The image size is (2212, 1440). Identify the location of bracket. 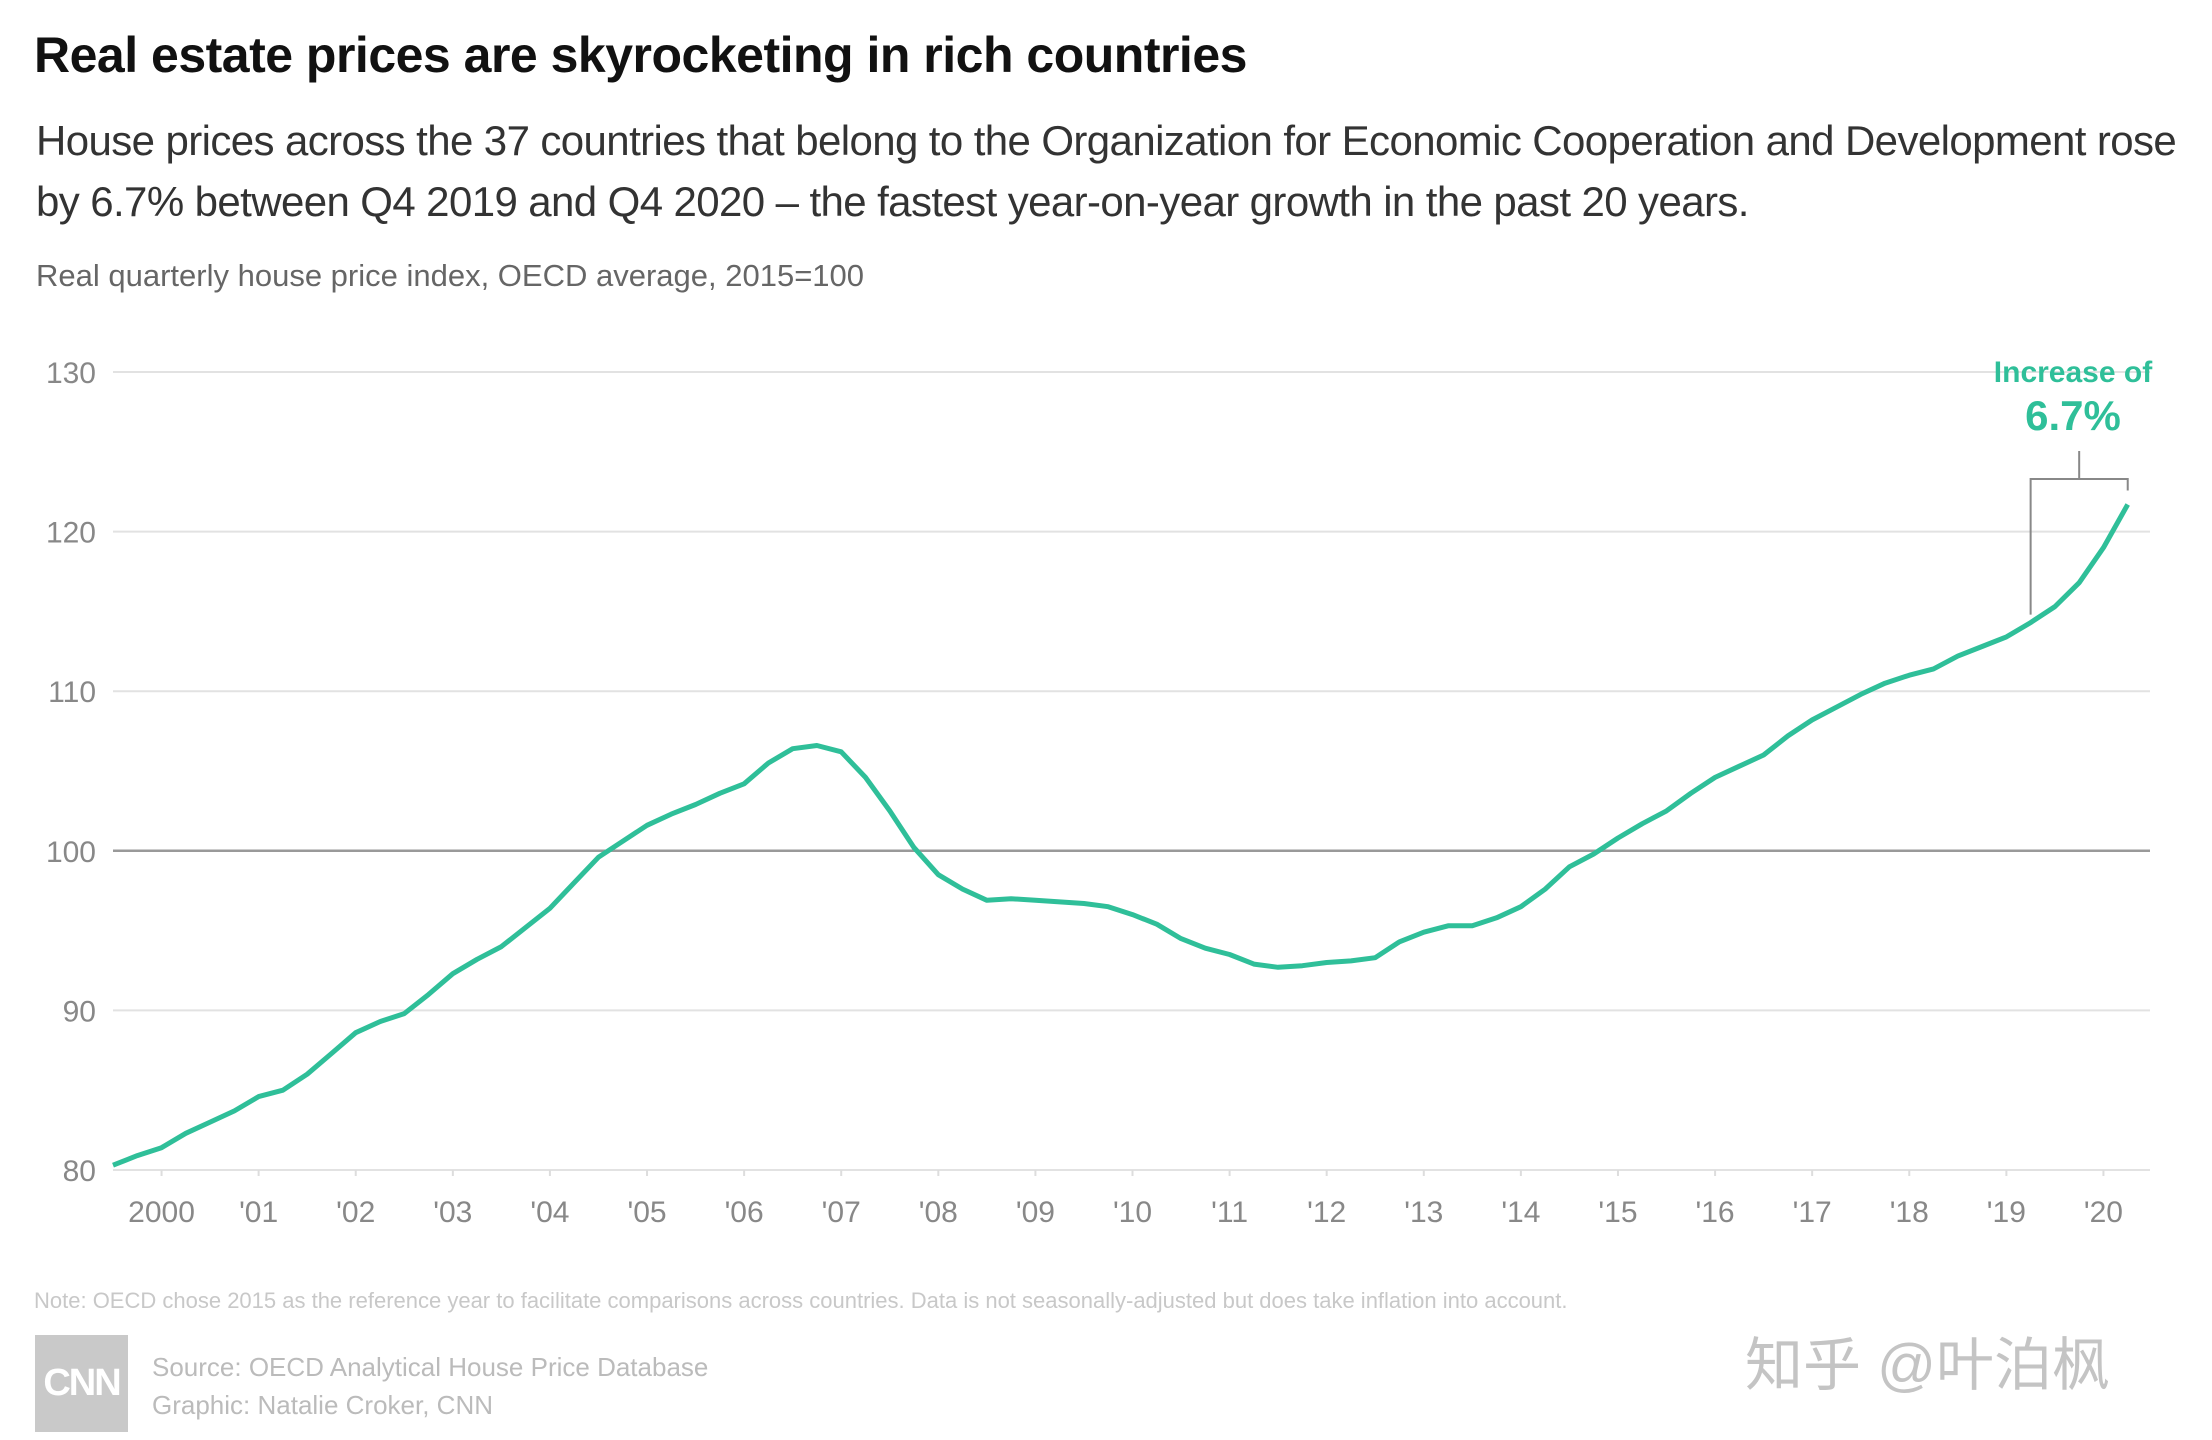
(2079, 533).